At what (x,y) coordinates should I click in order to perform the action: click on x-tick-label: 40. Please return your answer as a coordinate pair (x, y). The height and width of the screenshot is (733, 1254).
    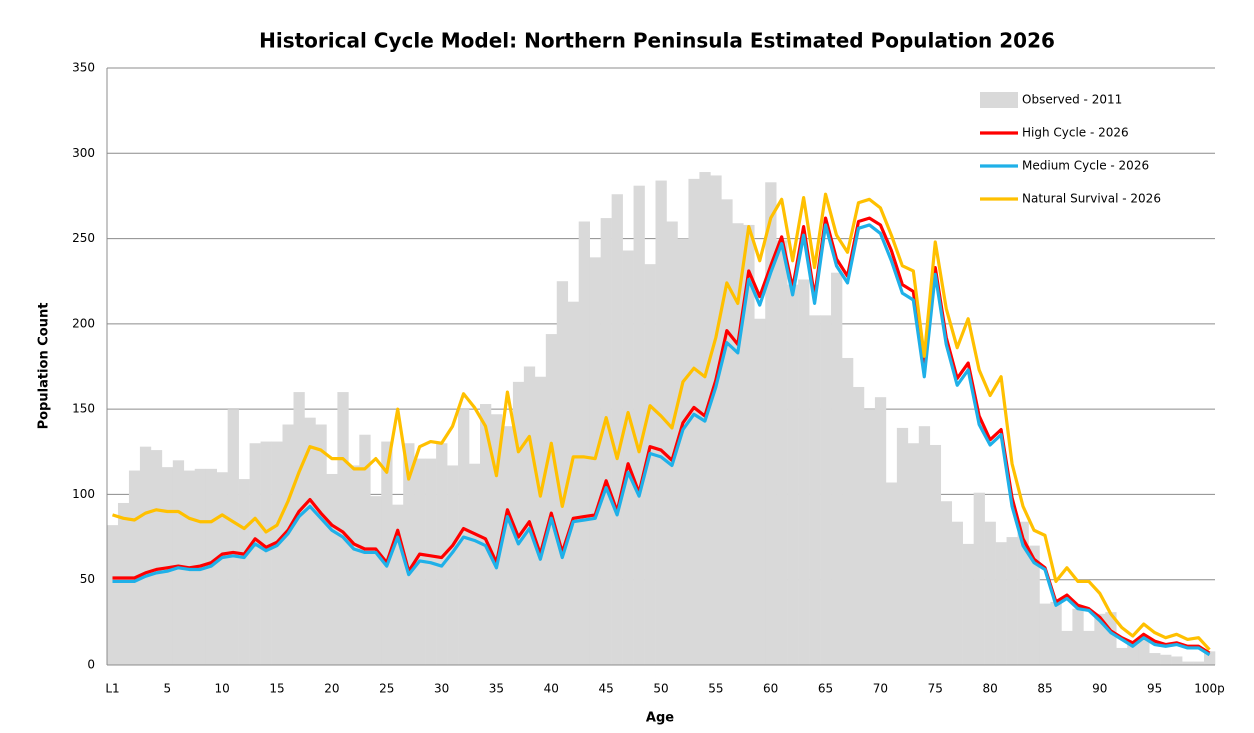
    Looking at the image, I should click on (551, 689).